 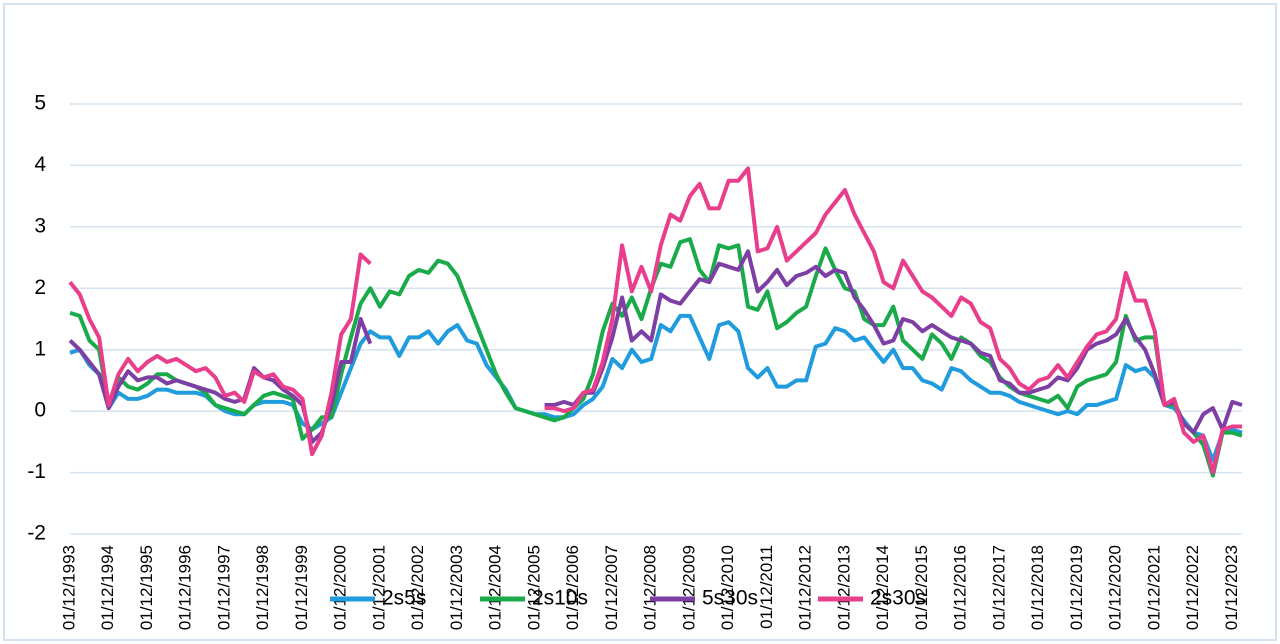 What do you see at coordinates (36, 533) in the screenshot?
I see `y-tick-label: -2` at bounding box center [36, 533].